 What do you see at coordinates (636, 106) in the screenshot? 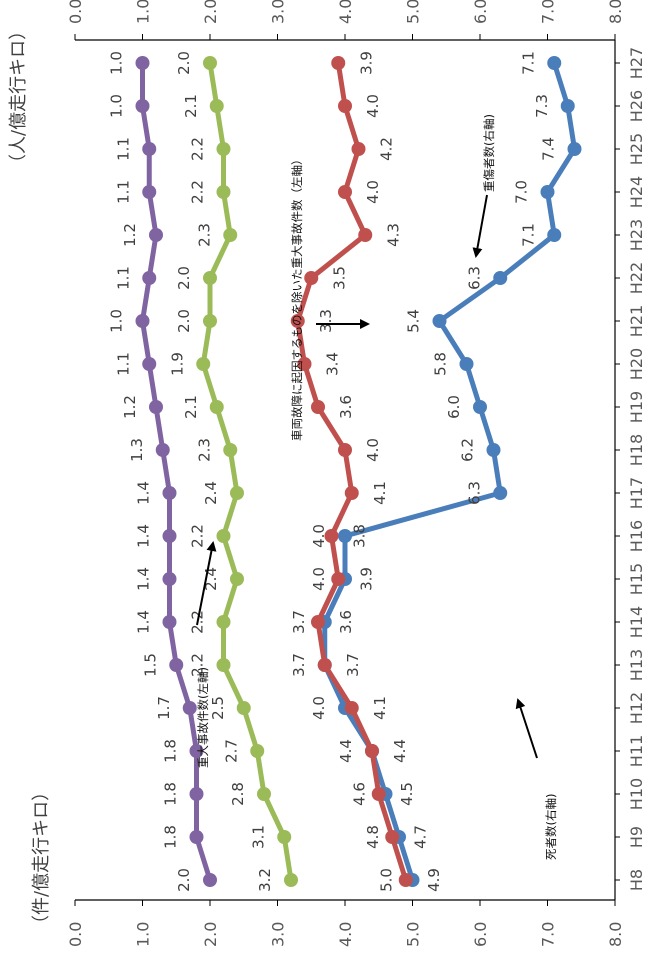
I see `category-tick-label: H26` at bounding box center [636, 106].